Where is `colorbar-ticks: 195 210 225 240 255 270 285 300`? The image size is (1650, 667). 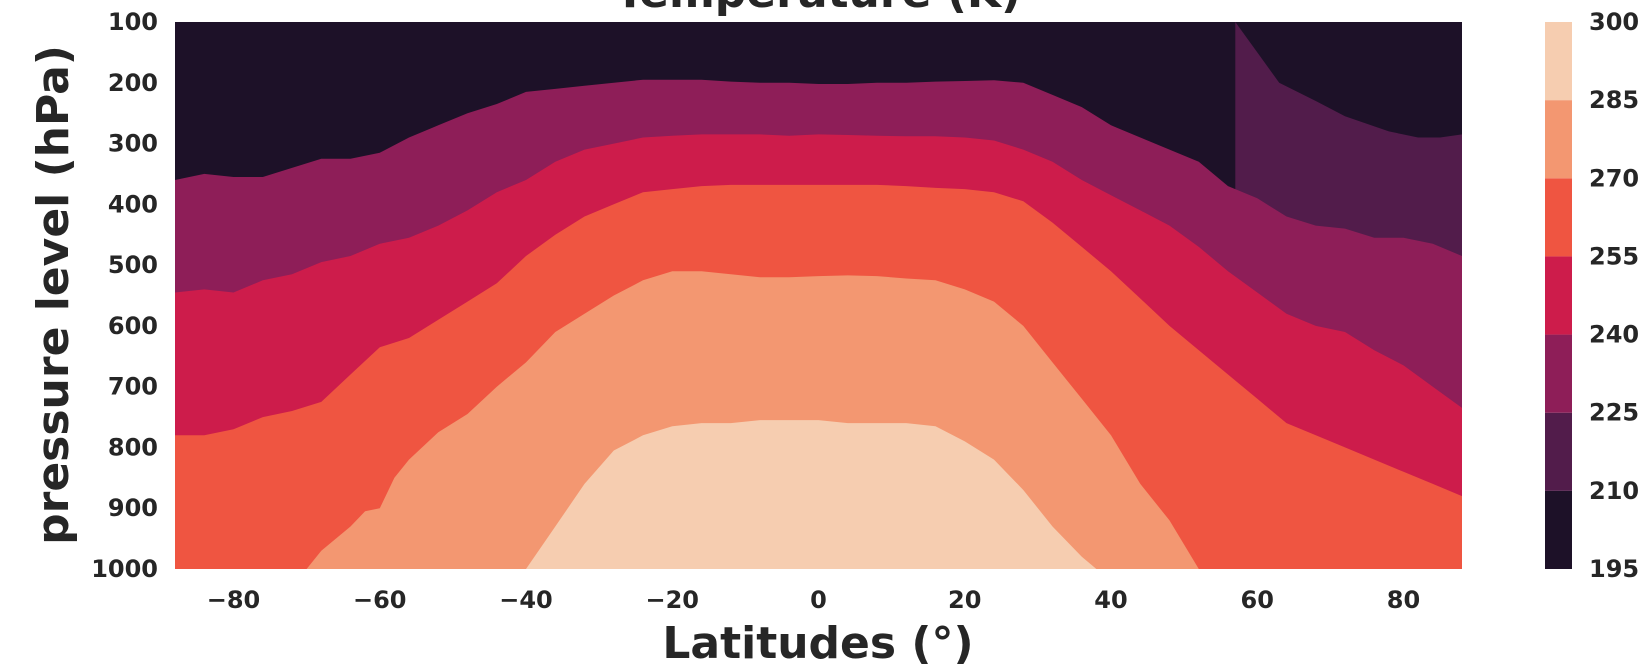 colorbar-ticks: 195 210 225 240 255 270 285 300 is located at coordinates (1614, 295).